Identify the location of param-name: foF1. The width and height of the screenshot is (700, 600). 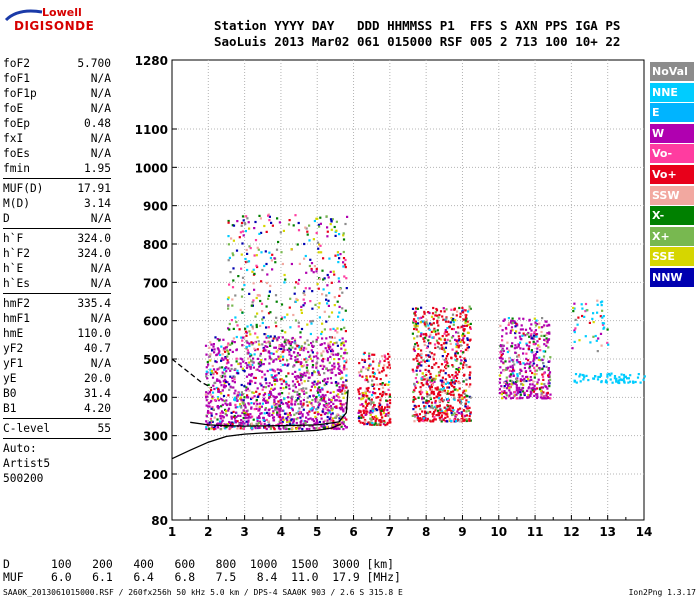
(16, 78).